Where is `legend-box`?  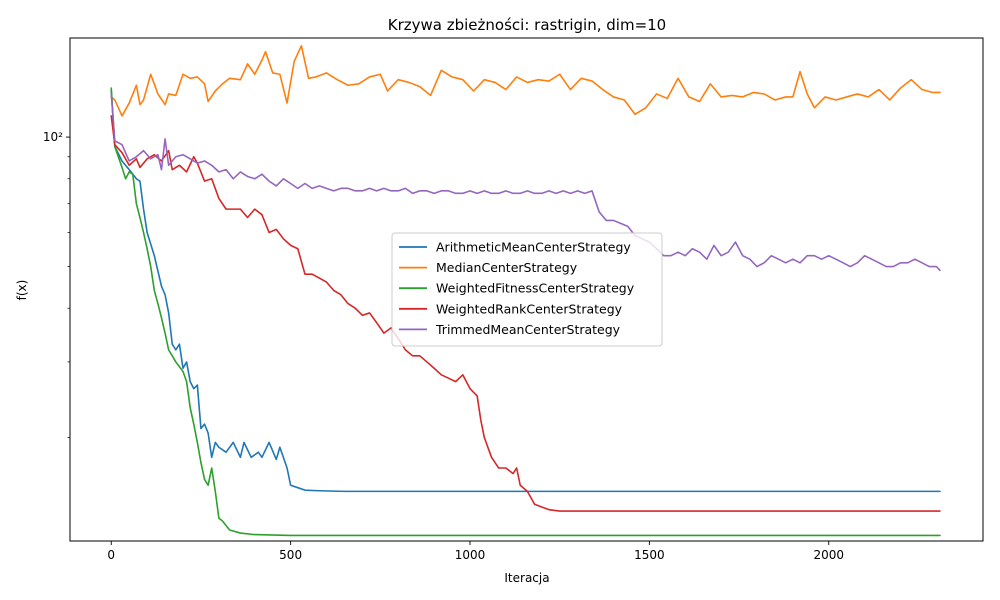 legend-box is located at coordinates (527, 289).